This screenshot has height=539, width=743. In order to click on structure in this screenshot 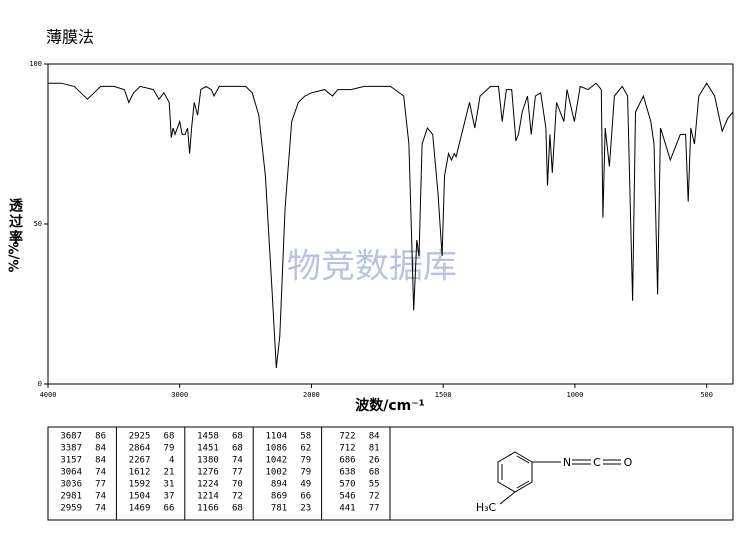, I will do `click(559, 478)`.